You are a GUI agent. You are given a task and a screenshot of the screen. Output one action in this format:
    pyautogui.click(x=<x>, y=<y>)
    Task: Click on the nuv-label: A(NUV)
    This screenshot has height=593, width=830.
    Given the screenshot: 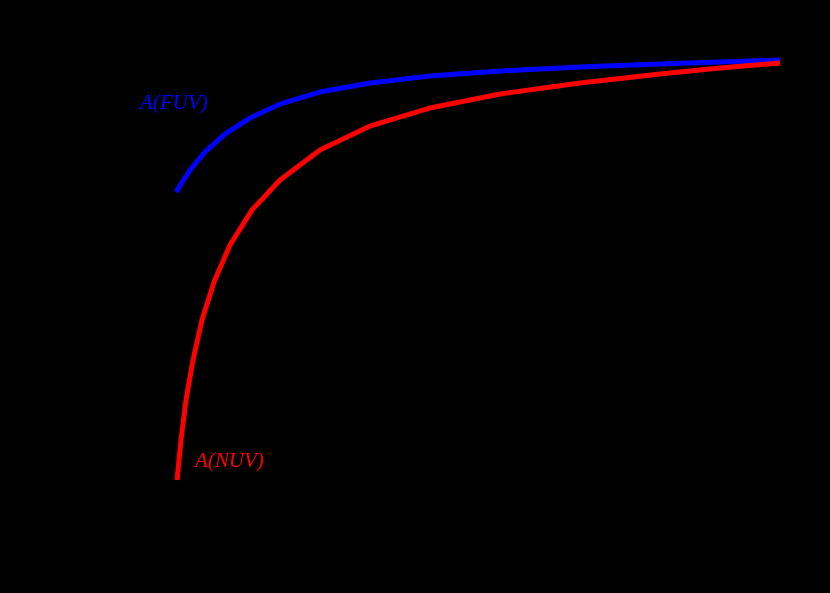 What is the action you would take?
    pyautogui.click(x=229, y=460)
    